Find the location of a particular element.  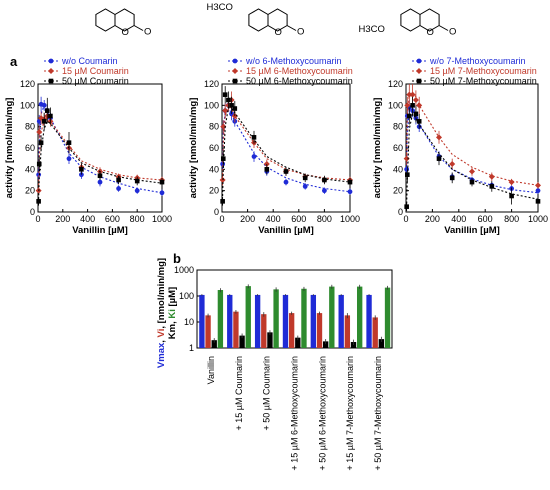

legend-entry: w/o 7-Methoxycoumarin is located at coordinates (477, 61).